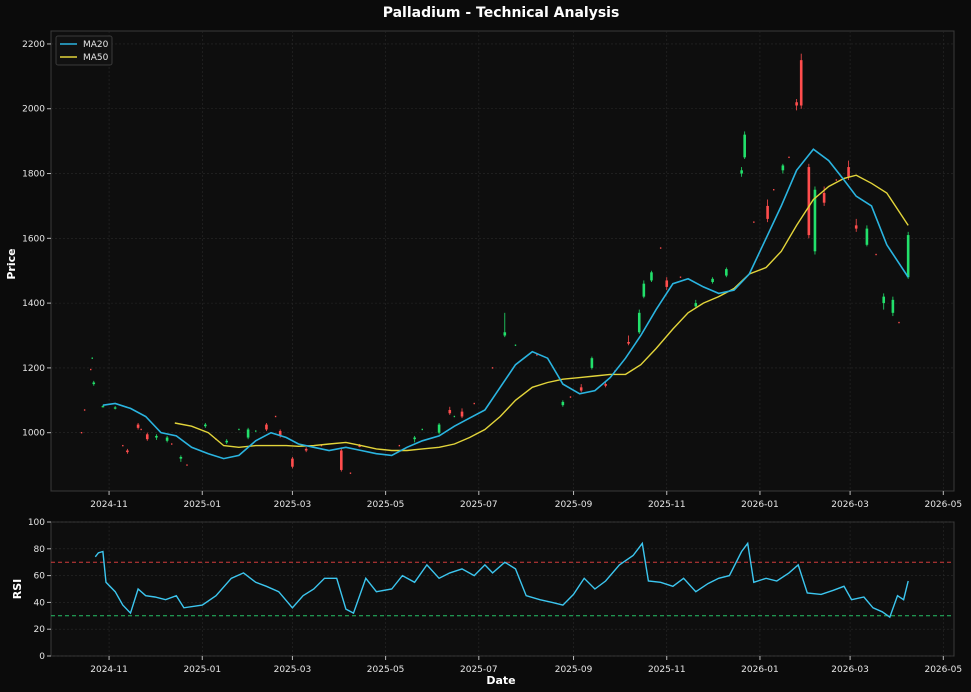 The image size is (971, 692). I want to click on rsi-y-tick-label: 40, so click(40, 603).